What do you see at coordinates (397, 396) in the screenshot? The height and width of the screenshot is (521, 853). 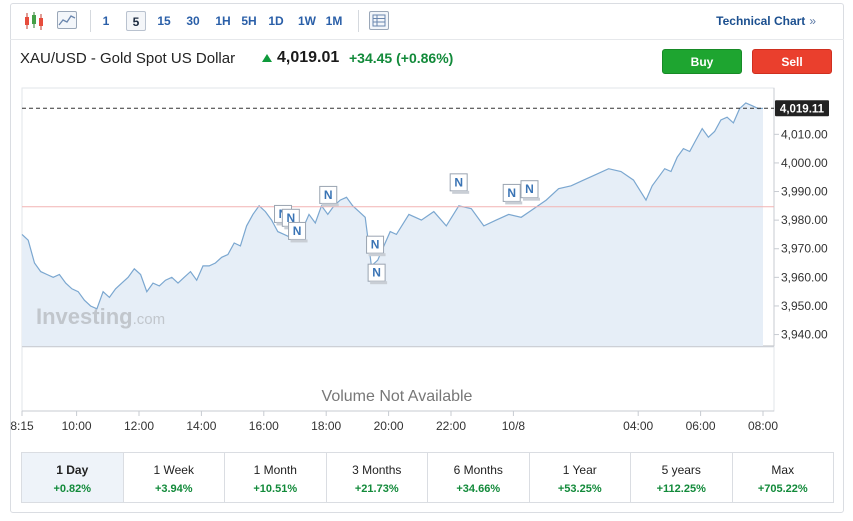 I see `volume-note: Volume Not Available` at bounding box center [397, 396].